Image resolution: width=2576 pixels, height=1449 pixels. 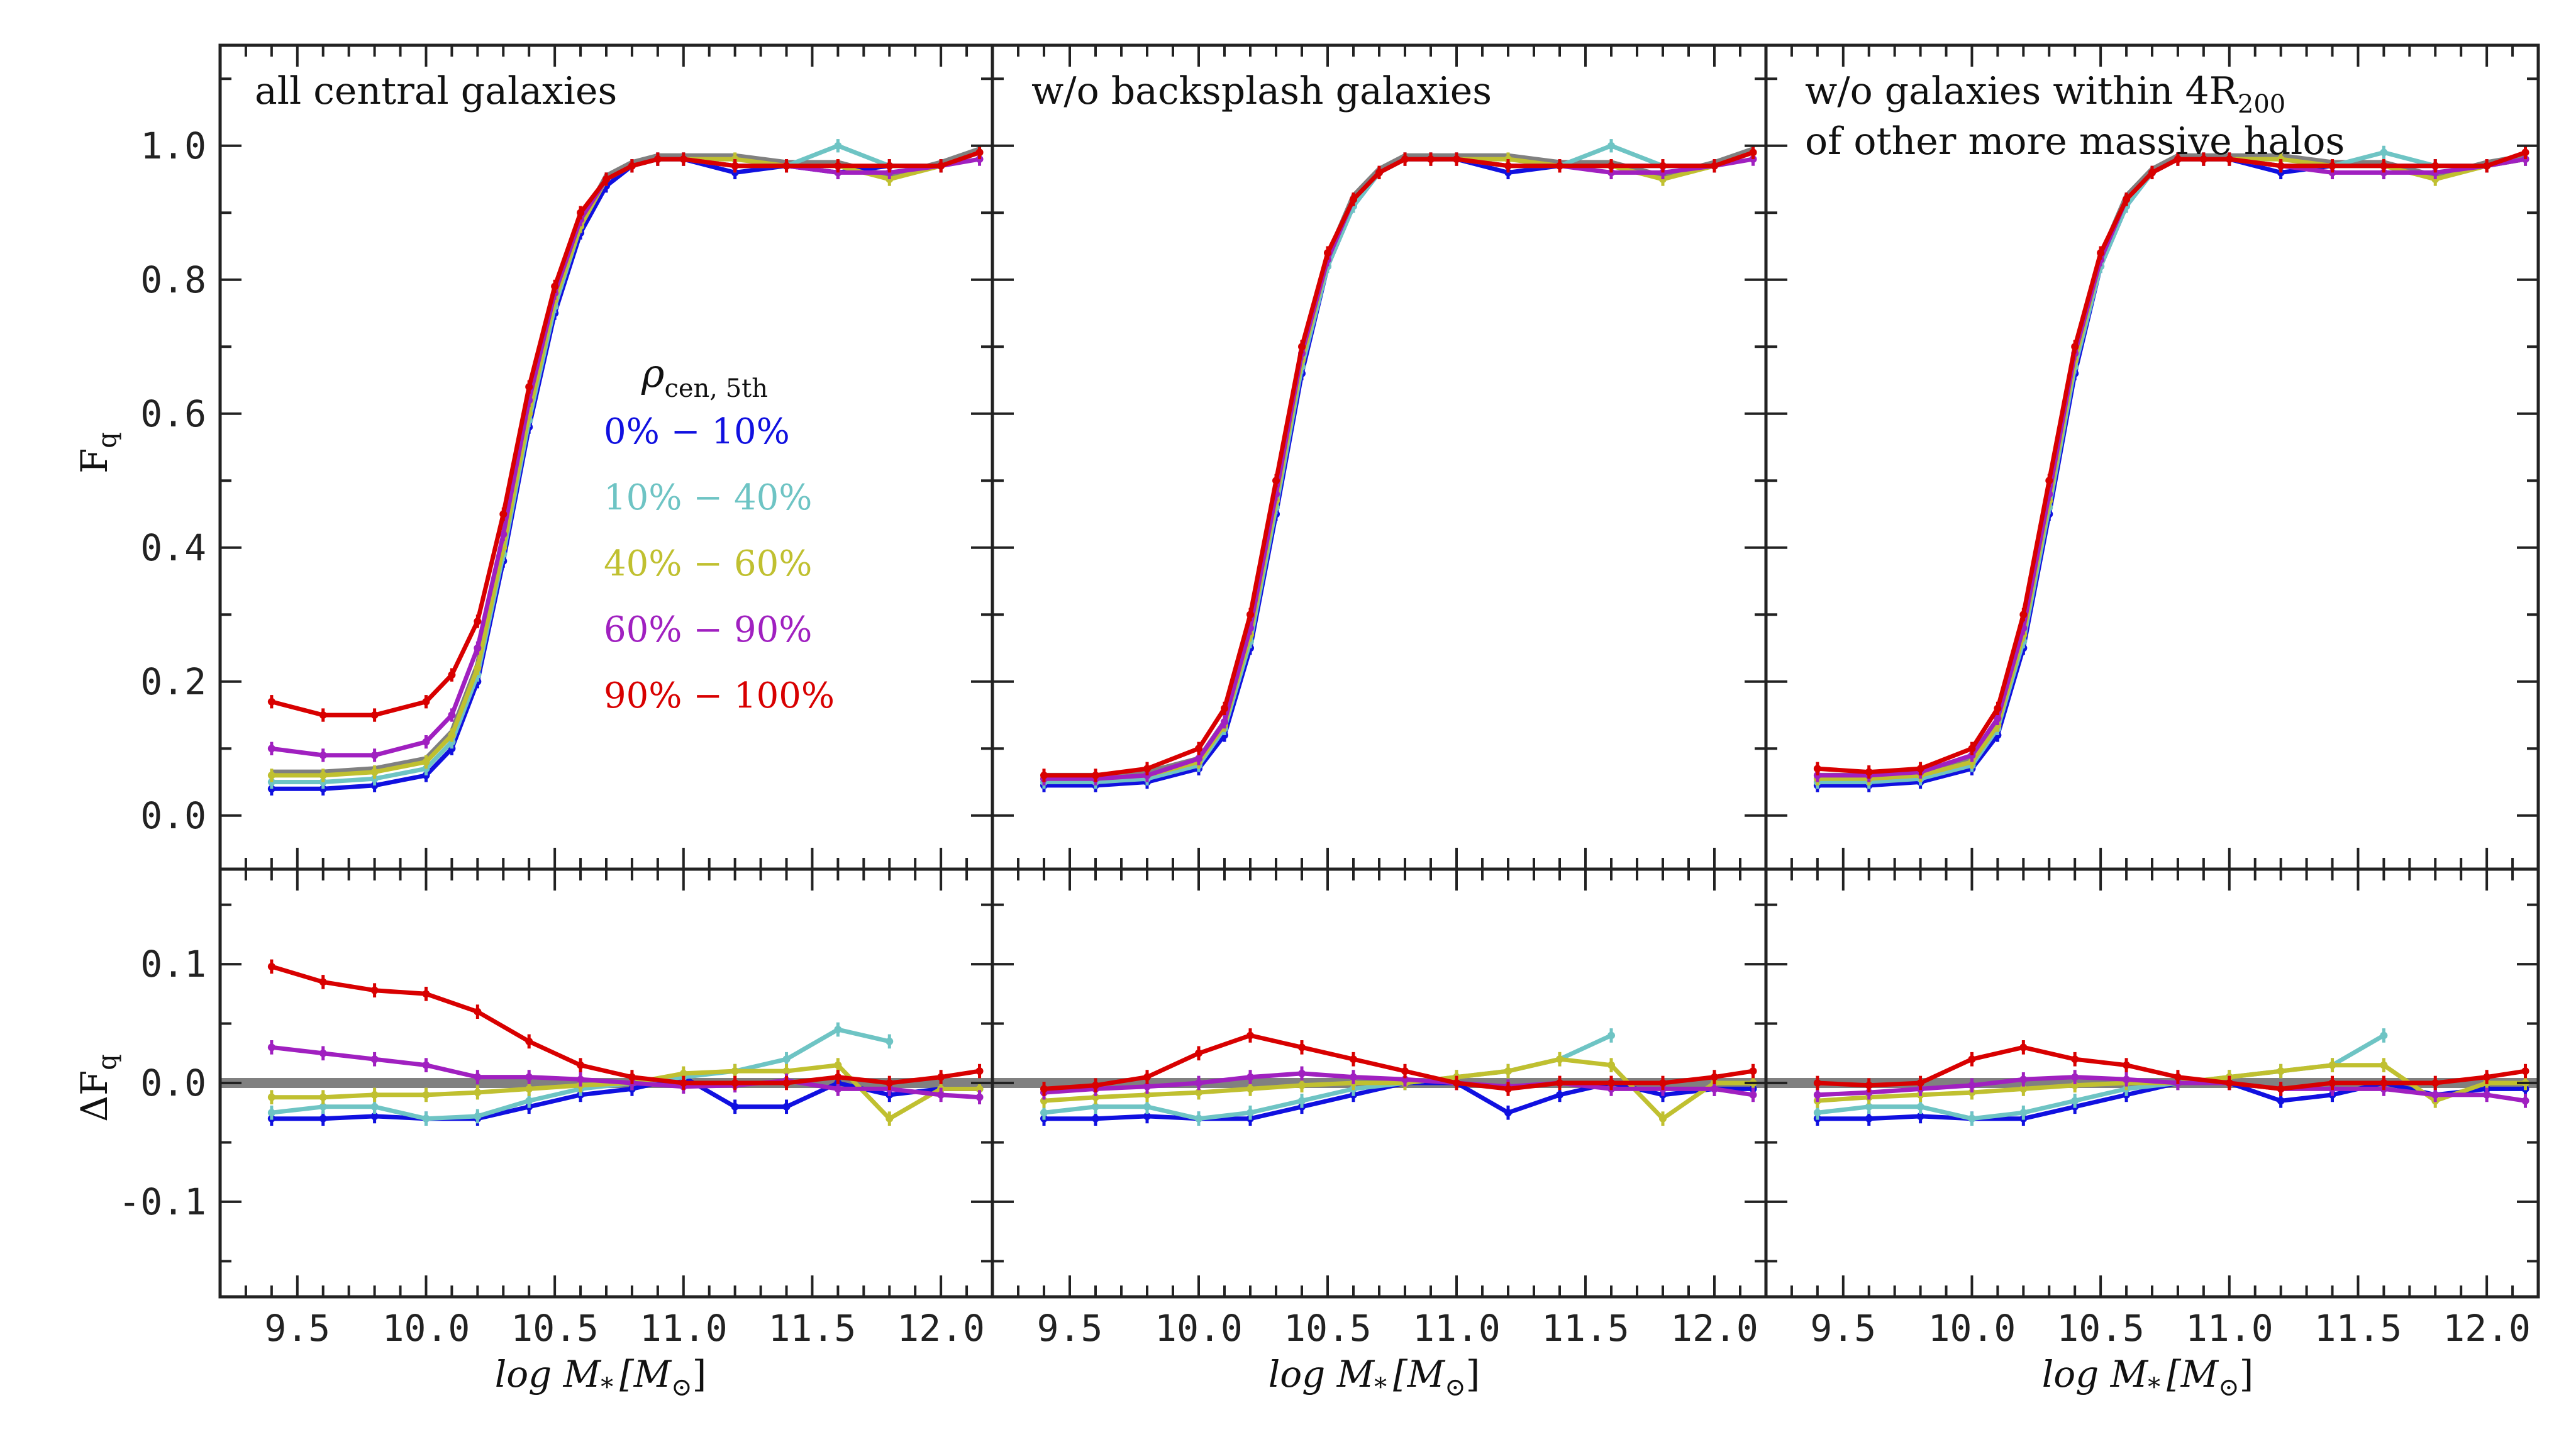 I want to click on series-line-red, so click(x=1399, y=464).